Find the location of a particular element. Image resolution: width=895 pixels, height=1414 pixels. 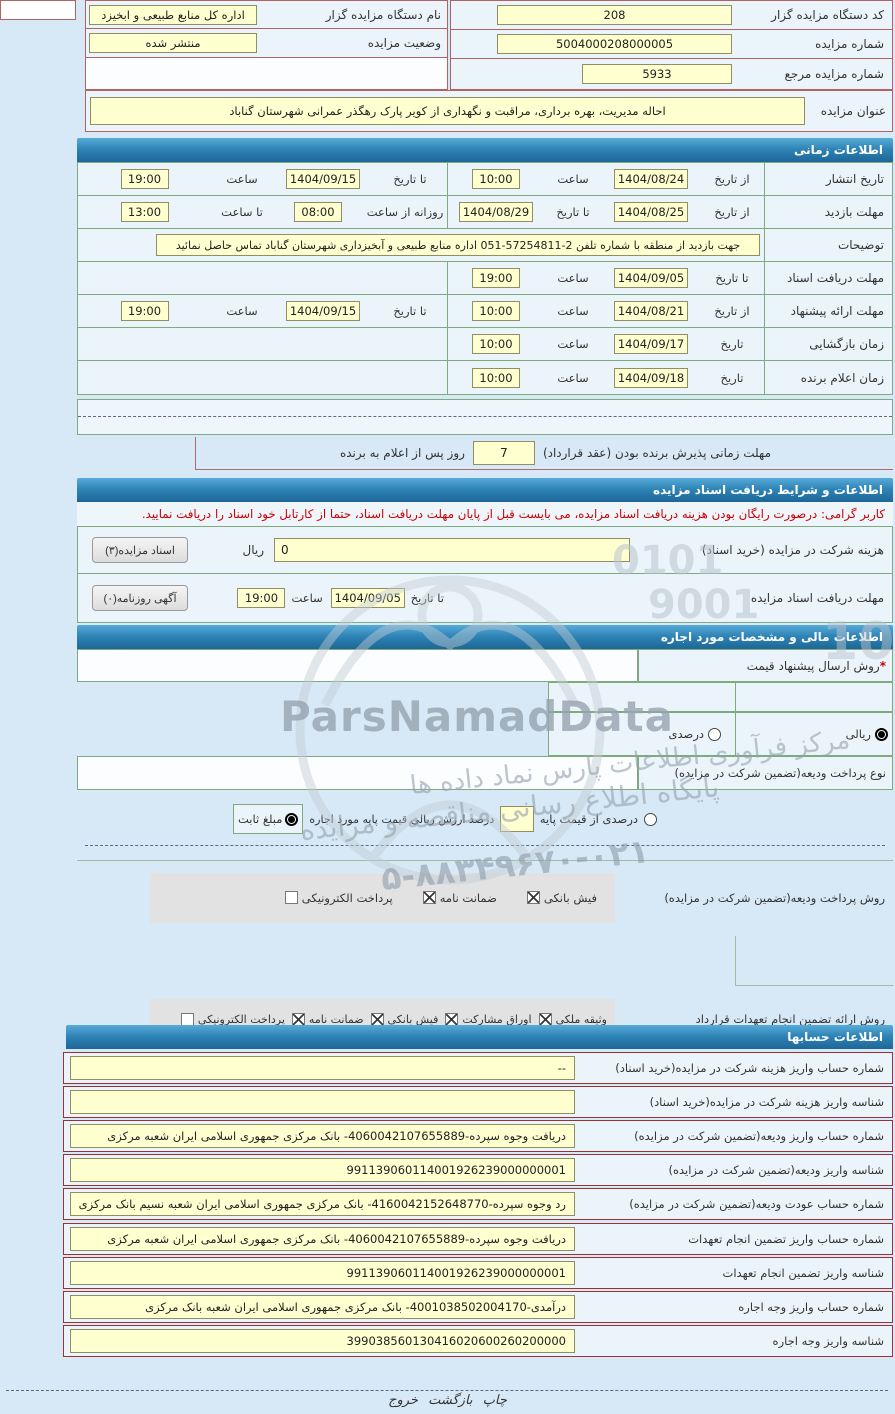

percent-caption: درصد ارزش ریالی قیمت پایه مورد اجاره is located at coordinates (402, 819).